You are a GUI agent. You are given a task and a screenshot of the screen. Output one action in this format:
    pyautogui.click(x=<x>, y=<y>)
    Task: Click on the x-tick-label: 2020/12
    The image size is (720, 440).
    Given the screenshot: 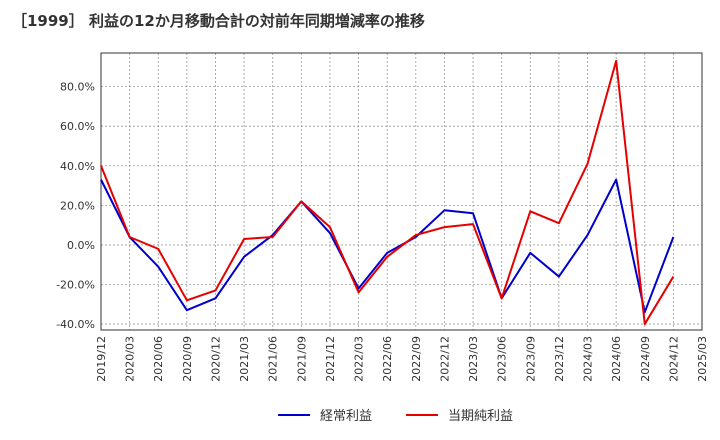 What is the action you would take?
    pyautogui.click(x=215, y=359)
    